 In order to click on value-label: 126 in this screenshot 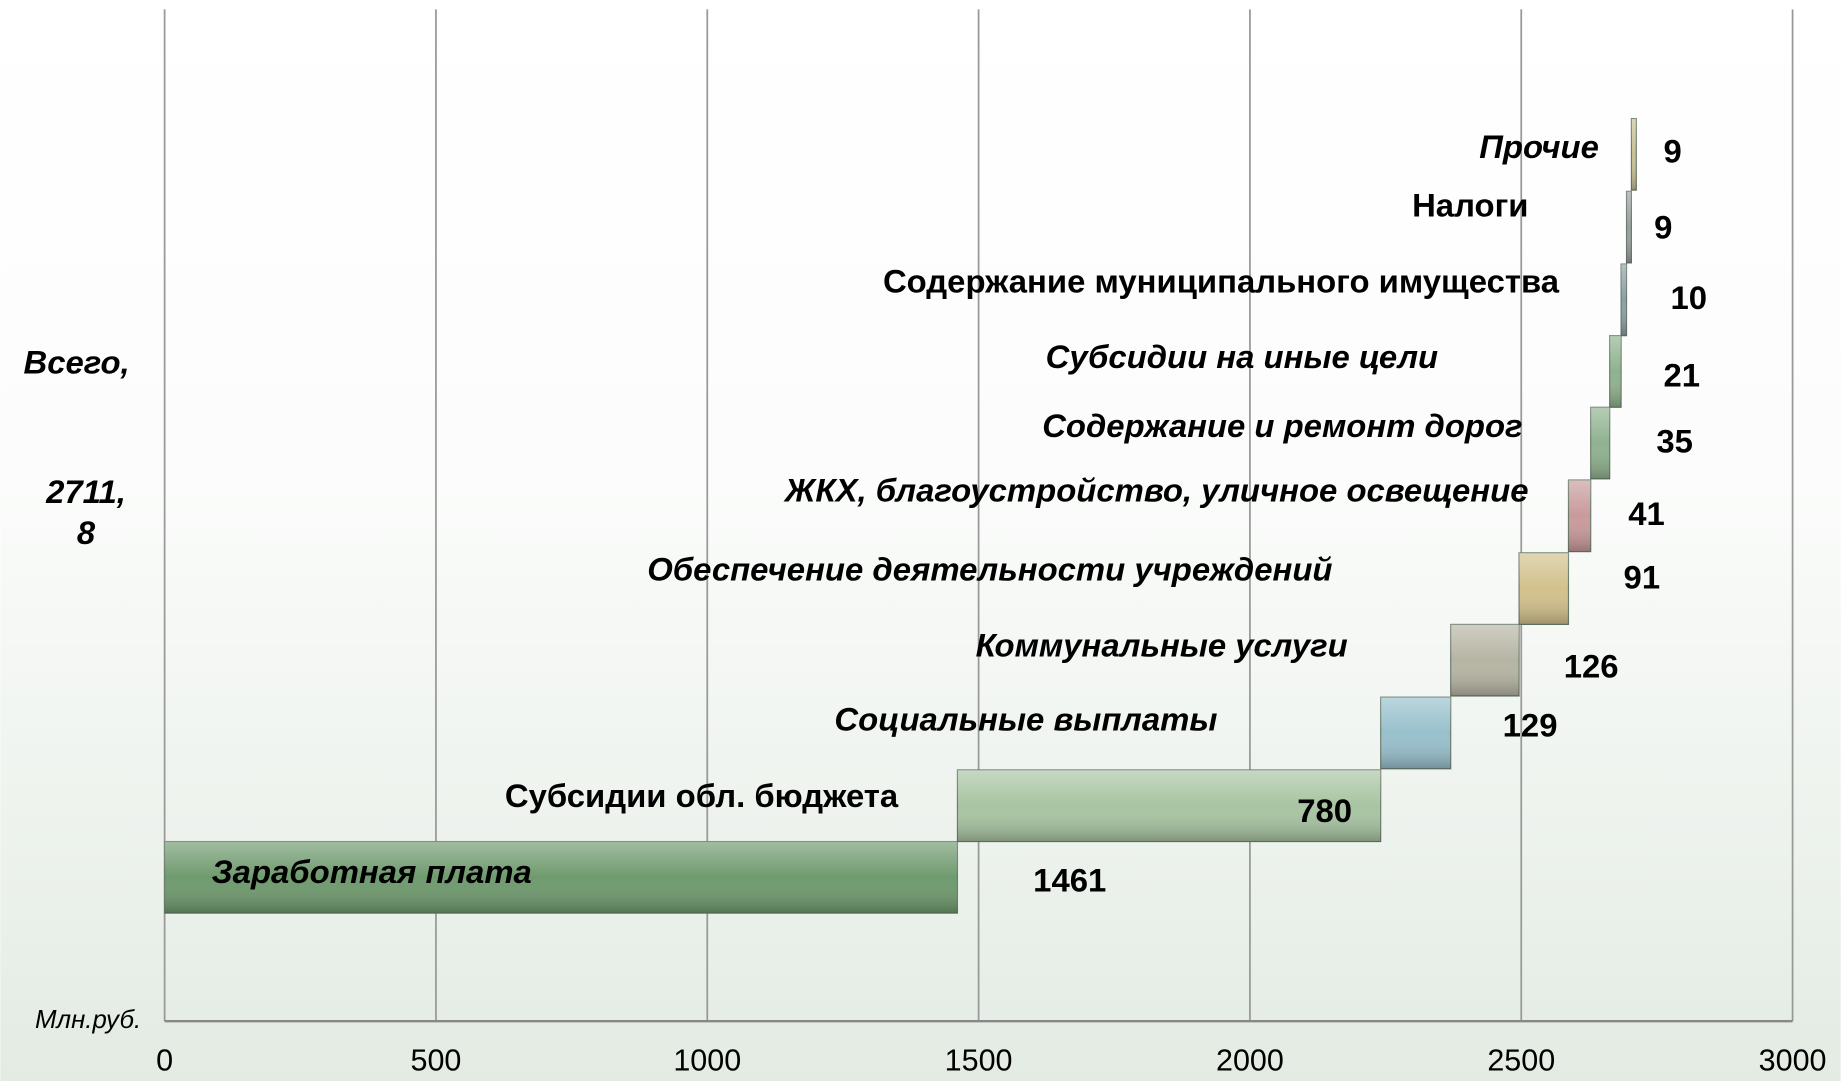, I will do `click(1591, 666)`.